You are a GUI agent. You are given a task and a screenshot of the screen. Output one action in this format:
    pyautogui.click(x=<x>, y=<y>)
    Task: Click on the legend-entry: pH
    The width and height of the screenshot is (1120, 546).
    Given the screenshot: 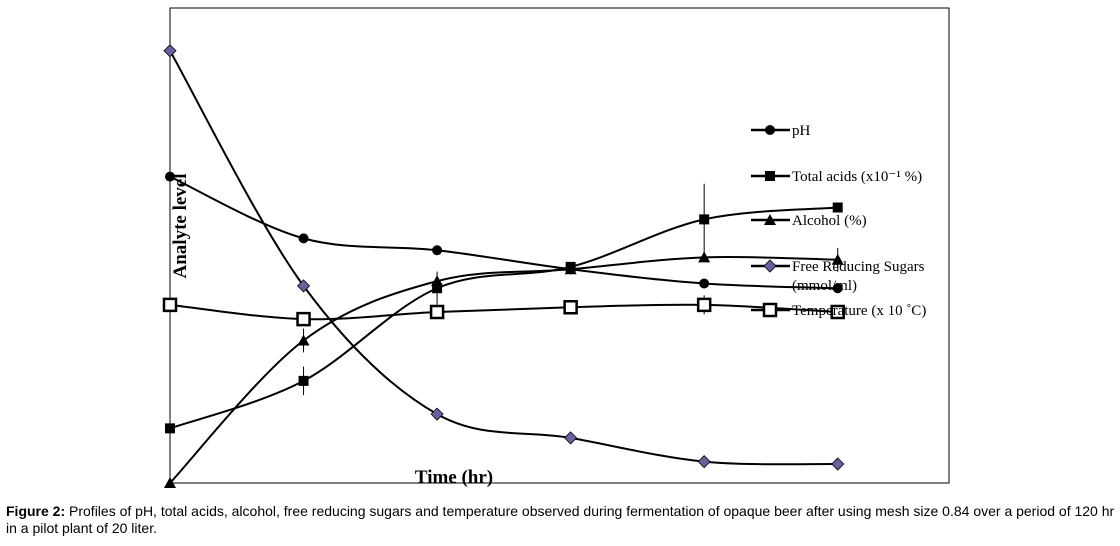 What is the action you would take?
    pyautogui.click(x=781, y=131)
    